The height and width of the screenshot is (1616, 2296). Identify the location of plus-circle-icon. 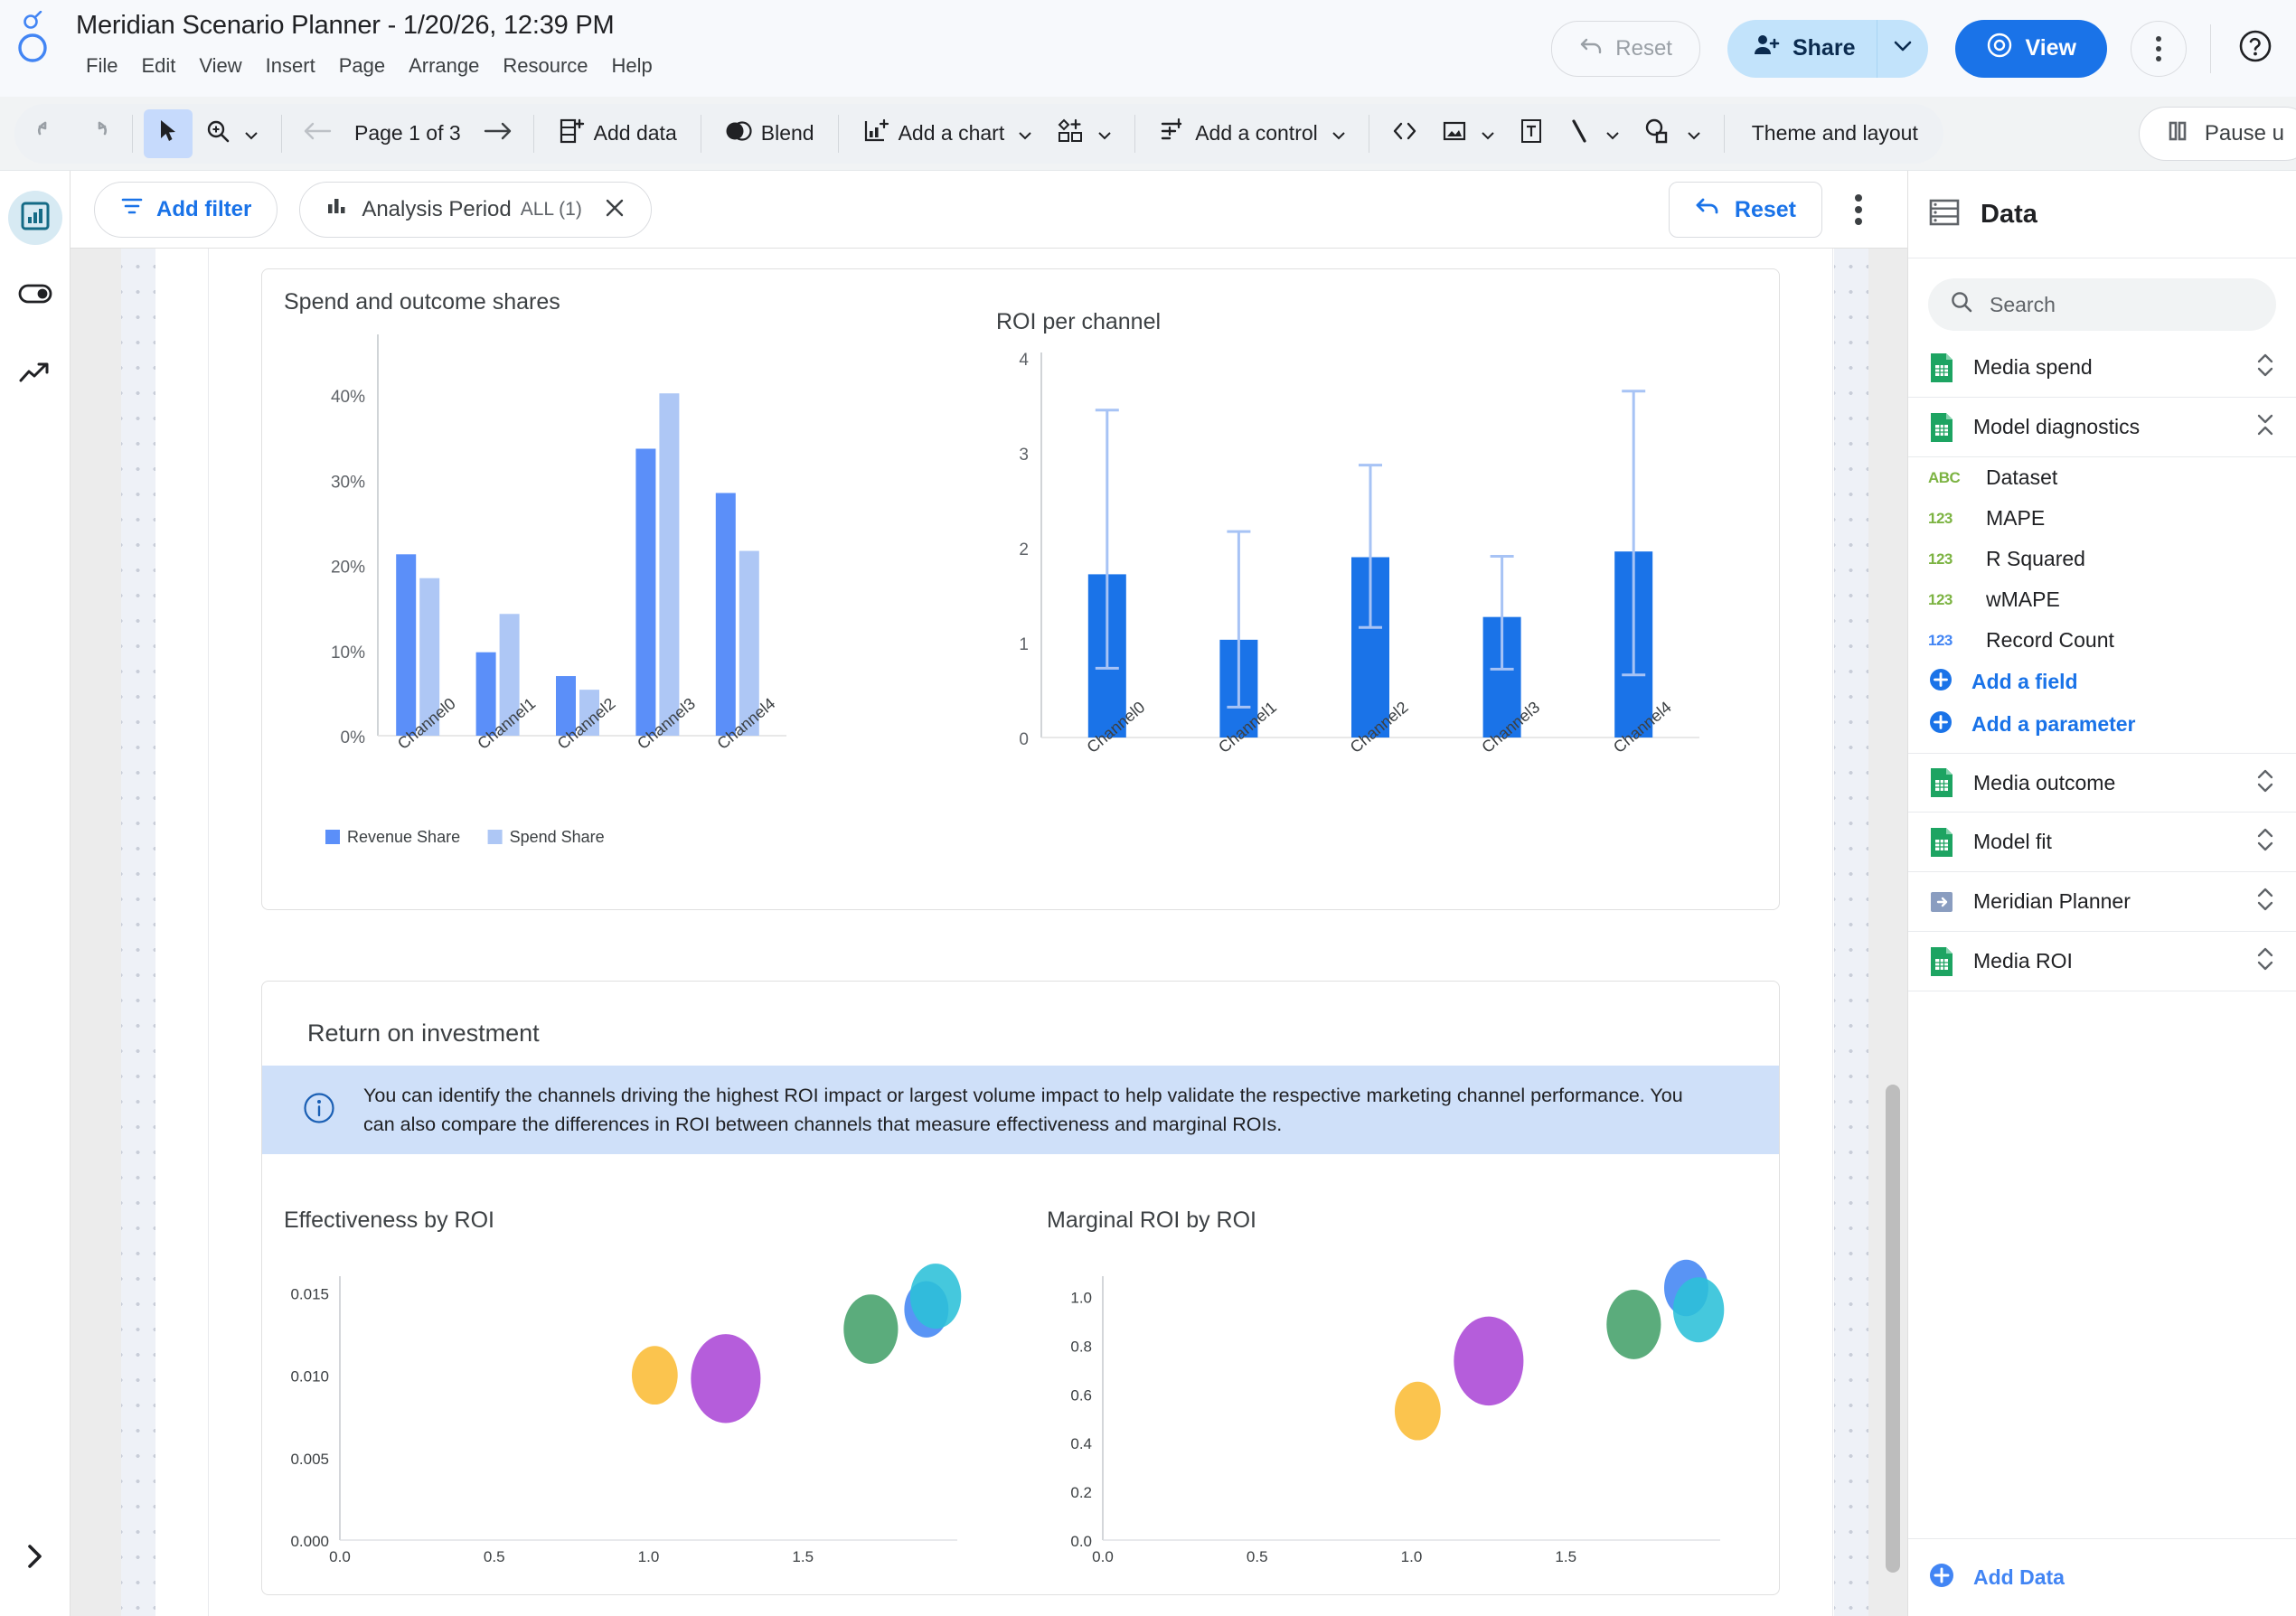
(1940, 682).